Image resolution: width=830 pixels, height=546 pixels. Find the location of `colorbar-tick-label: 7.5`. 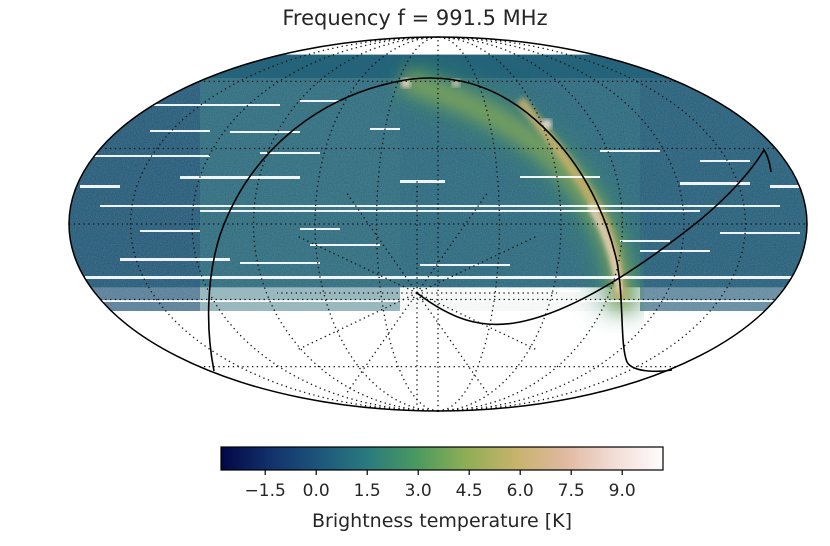

colorbar-tick-label: 7.5 is located at coordinates (571, 491).